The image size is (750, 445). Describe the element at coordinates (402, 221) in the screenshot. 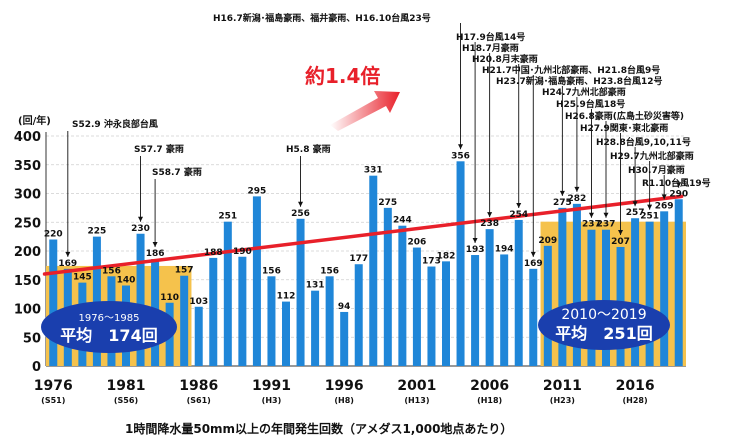

I see `value-label: 244` at that location.